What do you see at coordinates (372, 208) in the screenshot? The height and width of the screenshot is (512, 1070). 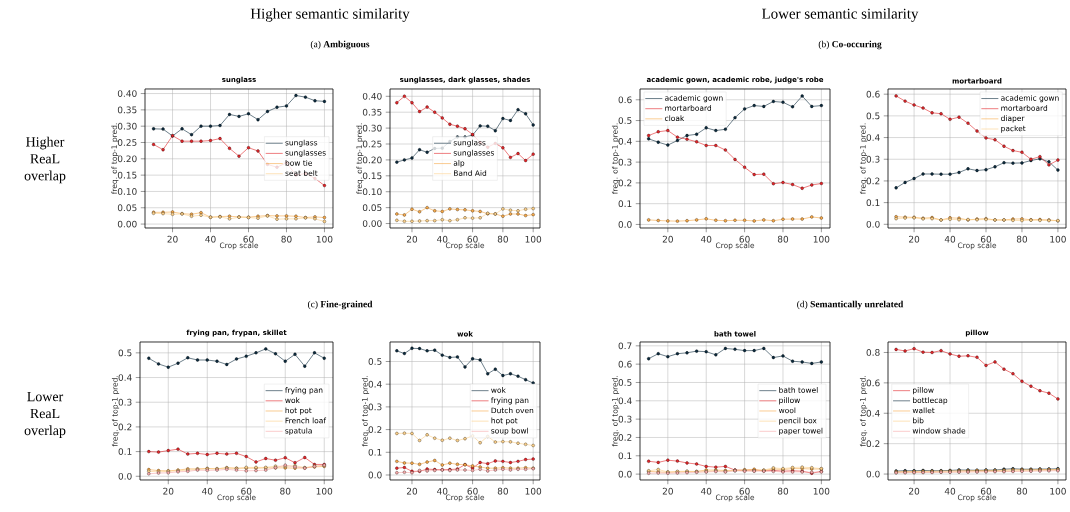 I see `y-tick-label: 0.05` at bounding box center [372, 208].